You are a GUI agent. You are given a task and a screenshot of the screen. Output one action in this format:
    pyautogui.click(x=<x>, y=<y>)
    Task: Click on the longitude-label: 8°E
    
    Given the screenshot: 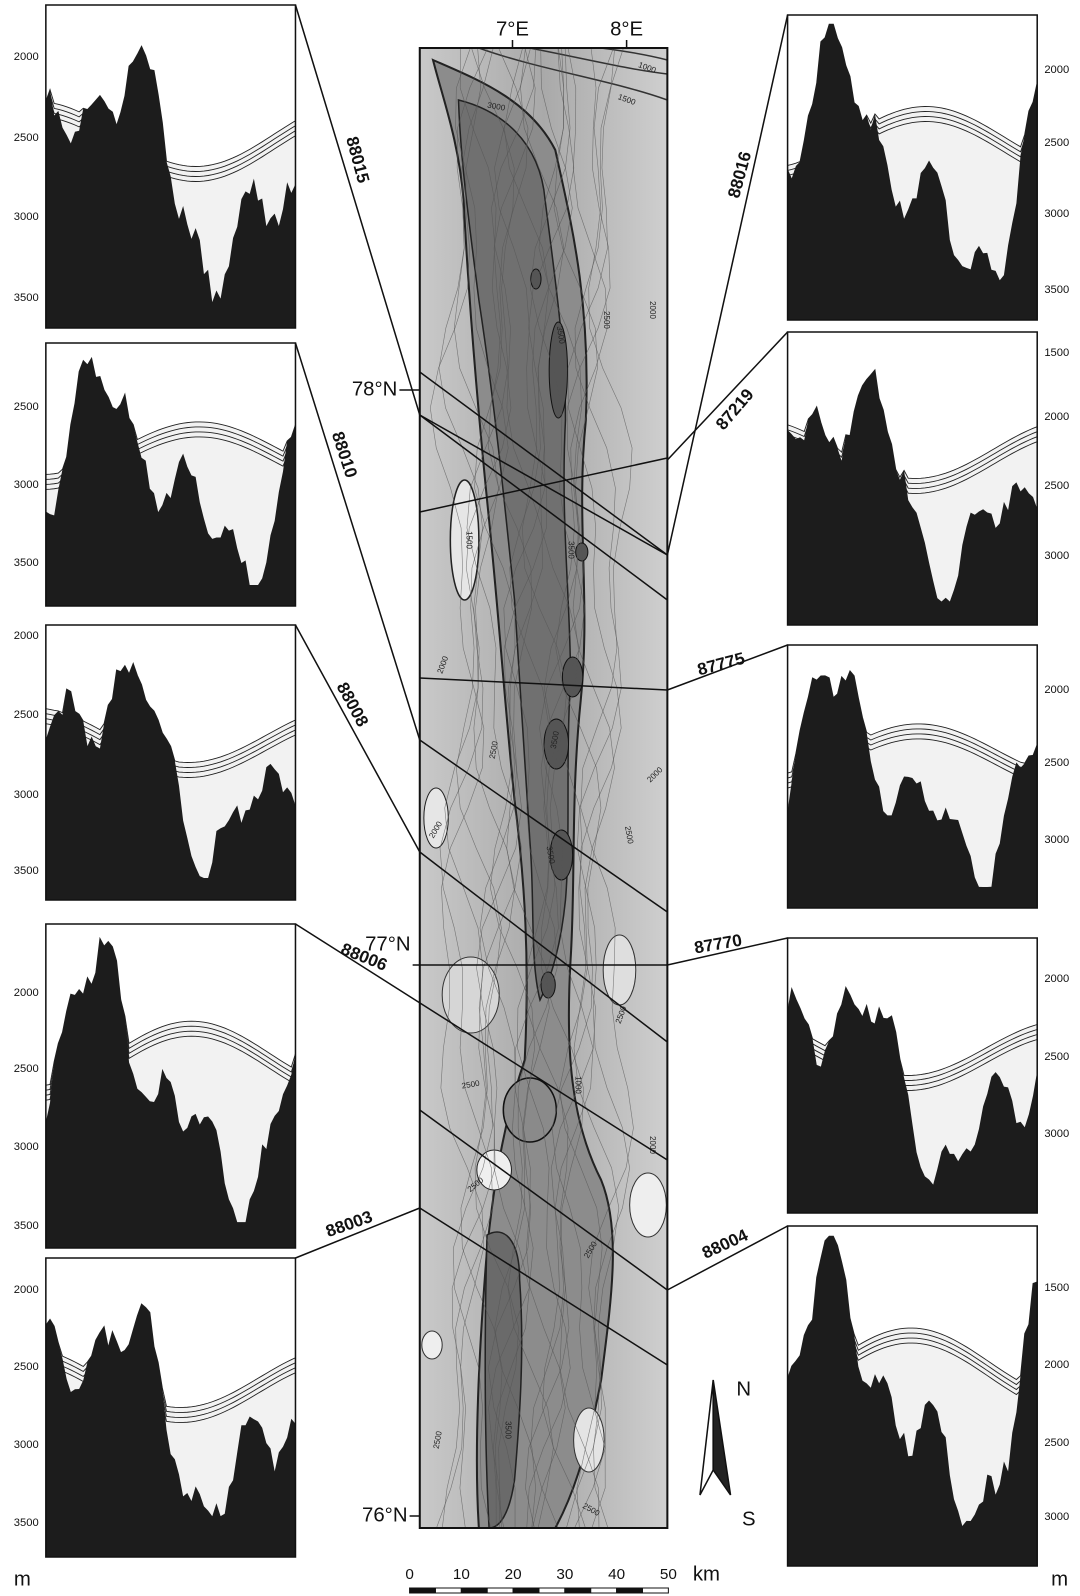 What is the action you would take?
    pyautogui.click(x=626, y=29)
    